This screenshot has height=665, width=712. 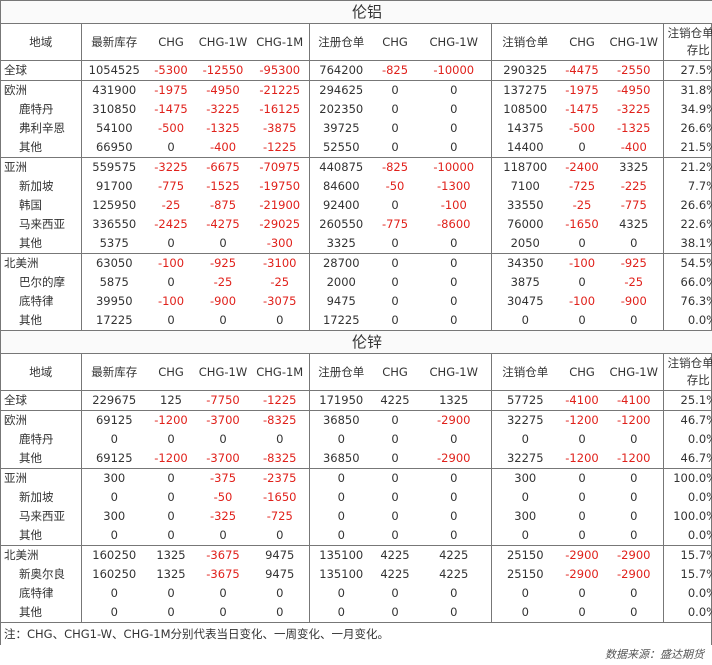 I want to click on column-header: 最新库存, so click(x=114, y=372).